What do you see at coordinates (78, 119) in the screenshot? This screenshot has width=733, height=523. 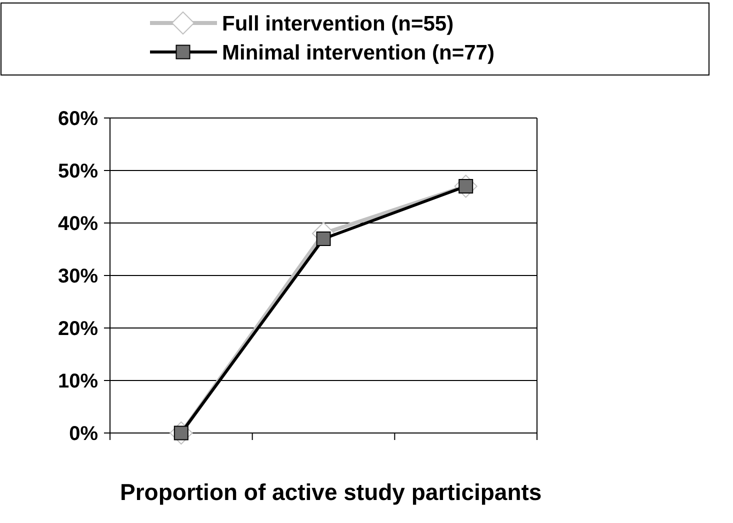 I see `y-tick-label: 60%` at bounding box center [78, 119].